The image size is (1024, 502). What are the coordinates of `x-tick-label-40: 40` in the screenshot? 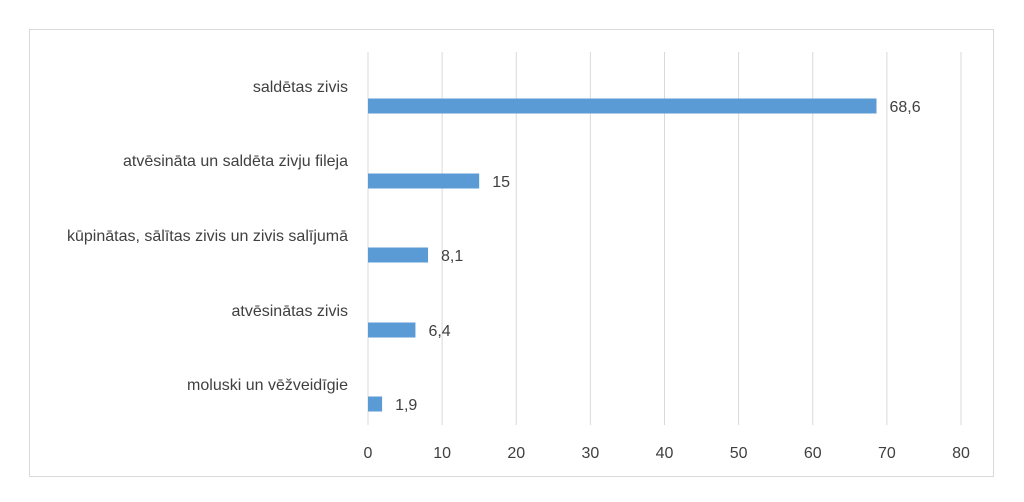 It's located at (665, 453).